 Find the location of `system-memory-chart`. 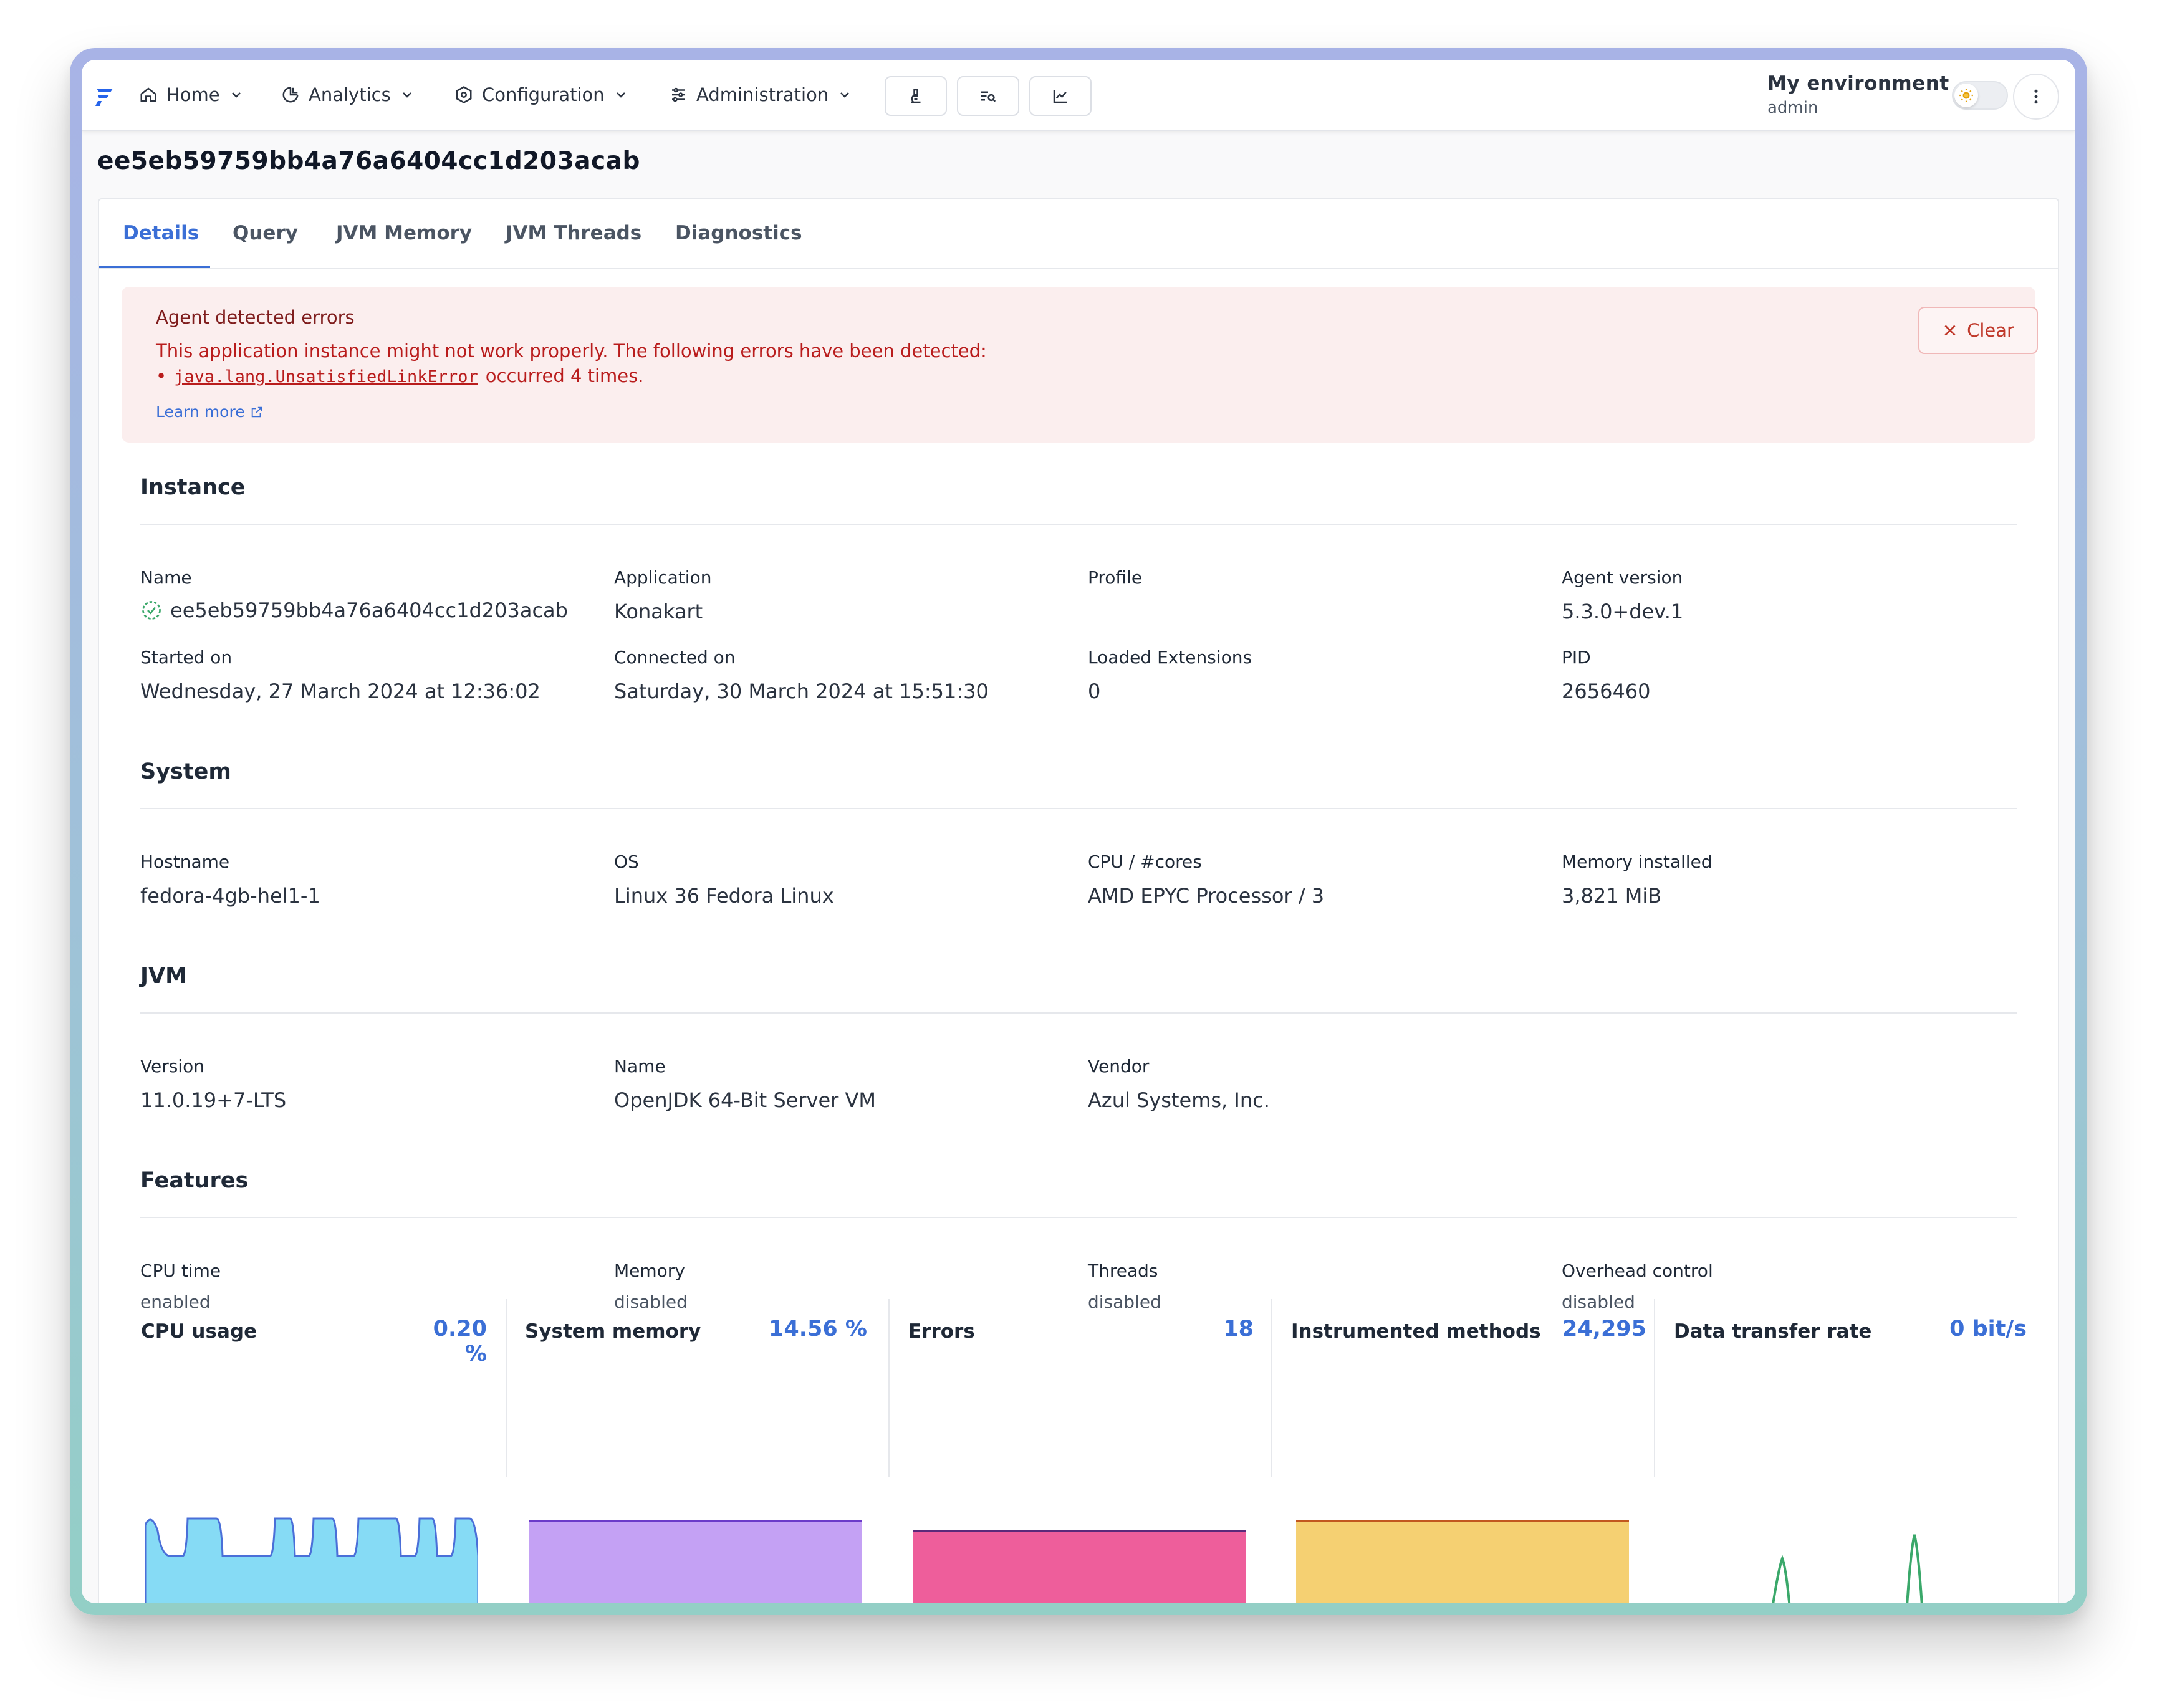

system-memory-chart is located at coordinates (695, 1554).